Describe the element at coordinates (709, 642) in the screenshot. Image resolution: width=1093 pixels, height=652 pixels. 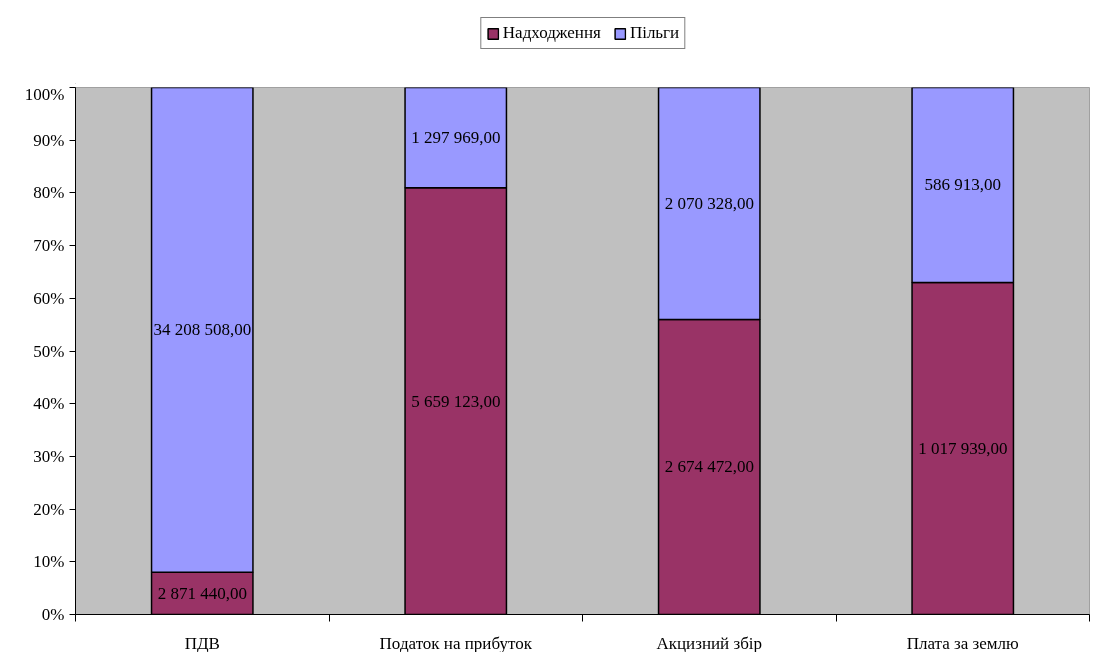
I see `x-tick-label: Акцизний збір` at that location.